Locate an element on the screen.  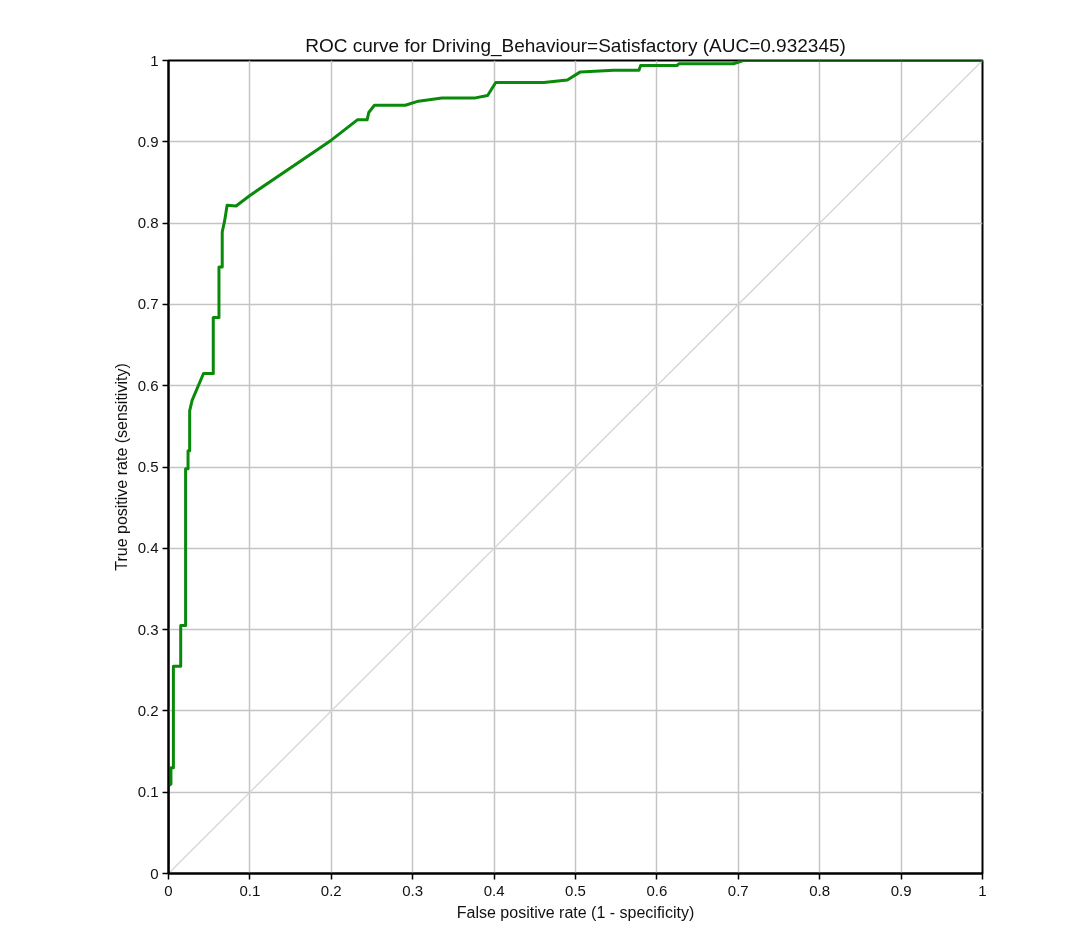
x-tick-label: 0.9 is located at coordinates (901, 890).